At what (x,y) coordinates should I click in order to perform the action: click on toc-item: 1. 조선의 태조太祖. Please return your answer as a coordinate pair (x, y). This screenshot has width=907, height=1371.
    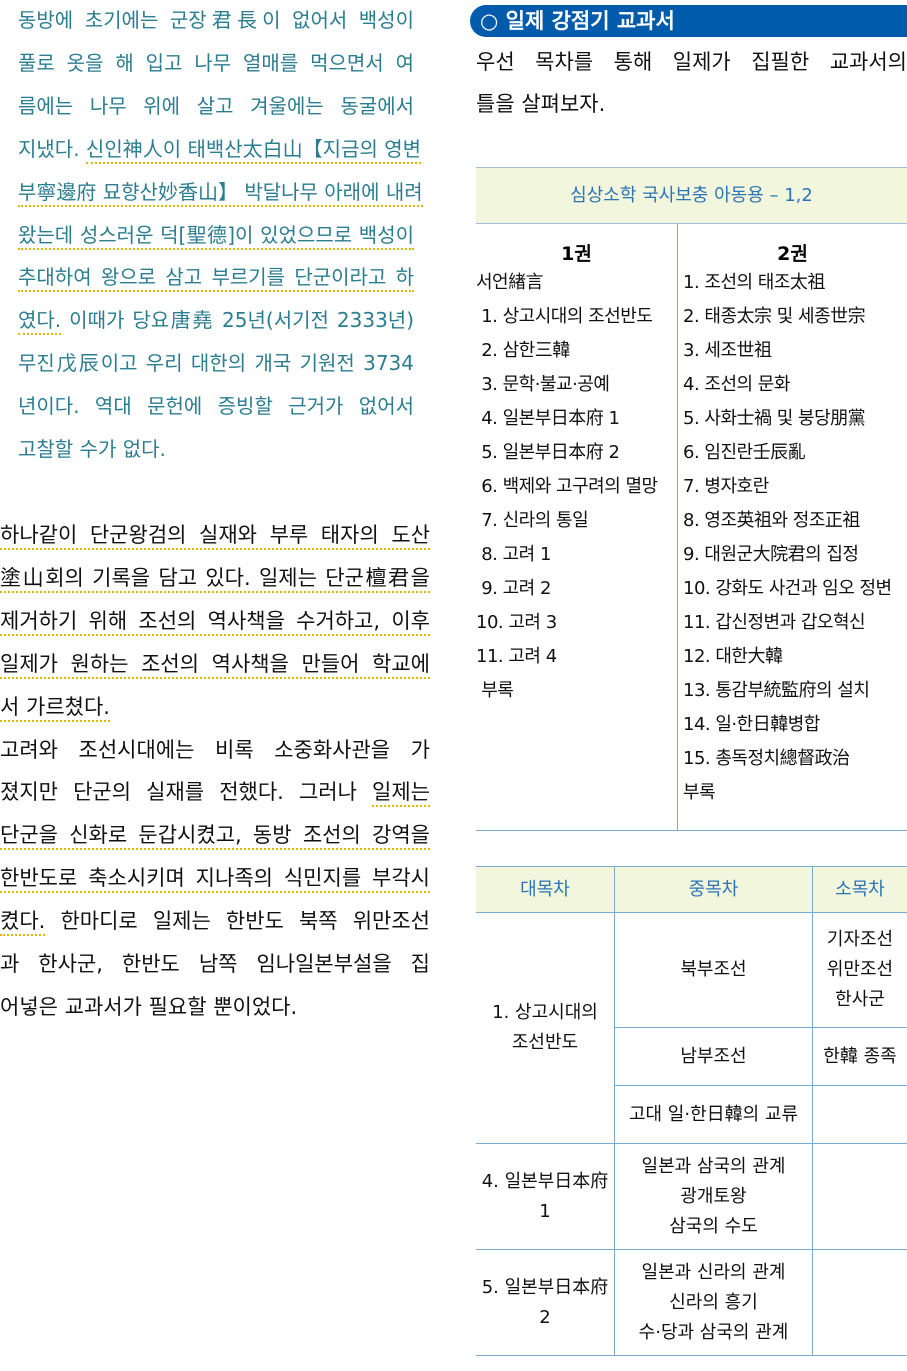
    Looking at the image, I should click on (754, 282).